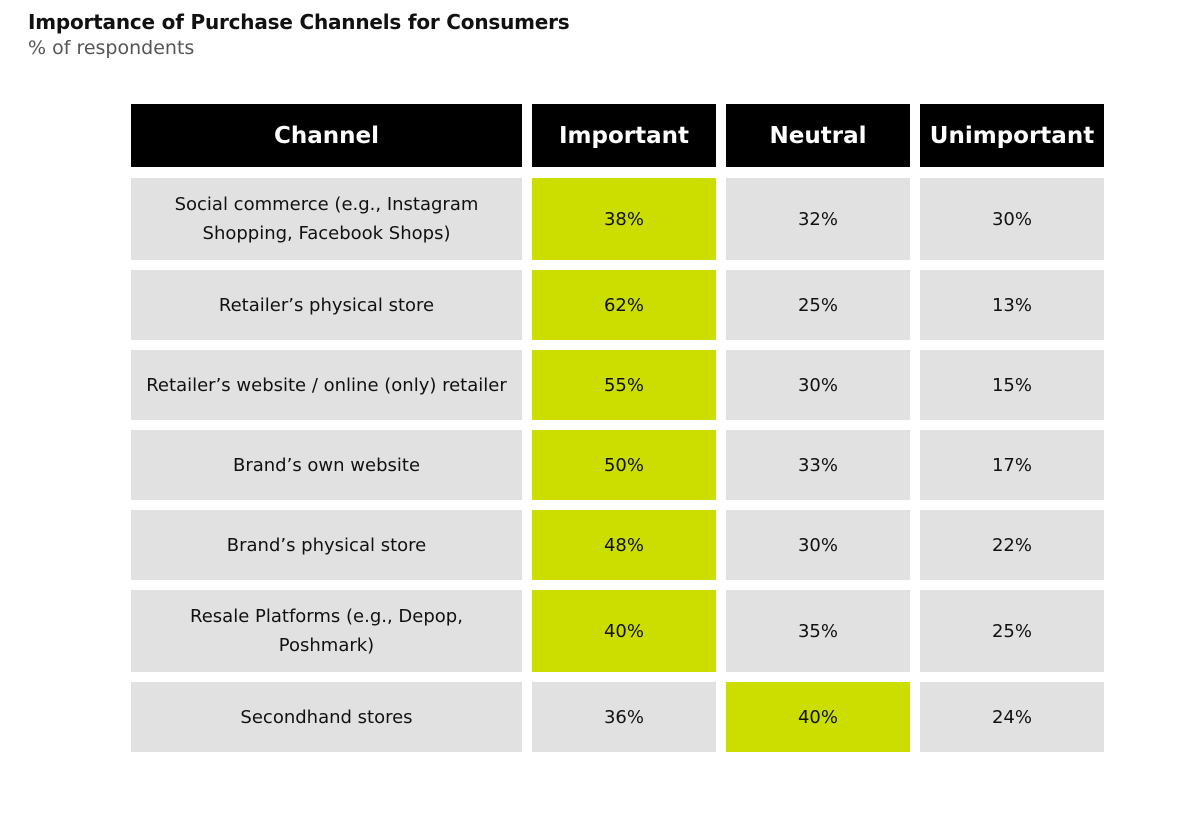 The width and height of the screenshot is (1200, 818). Describe the element at coordinates (326, 545) in the screenshot. I see `row-brand-physical-store-channel: Brand’s physical store` at that location.